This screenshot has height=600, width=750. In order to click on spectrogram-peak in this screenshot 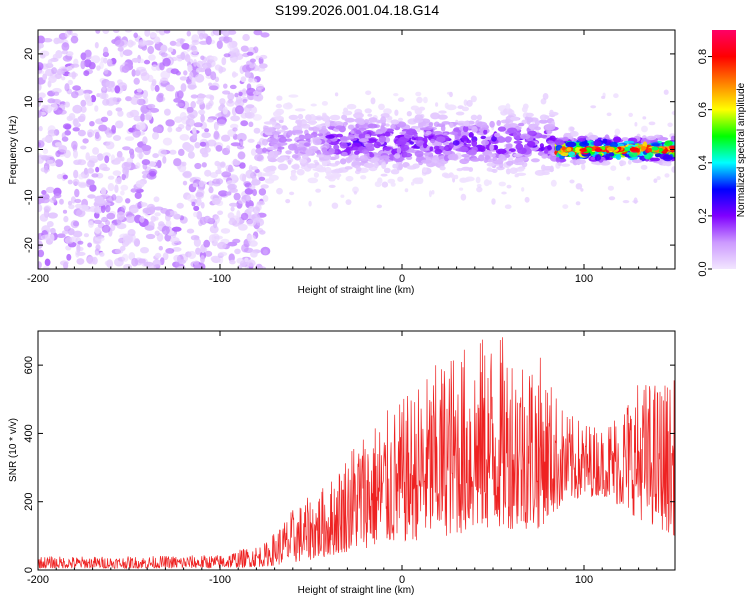, I will do `click(583, 150)`.